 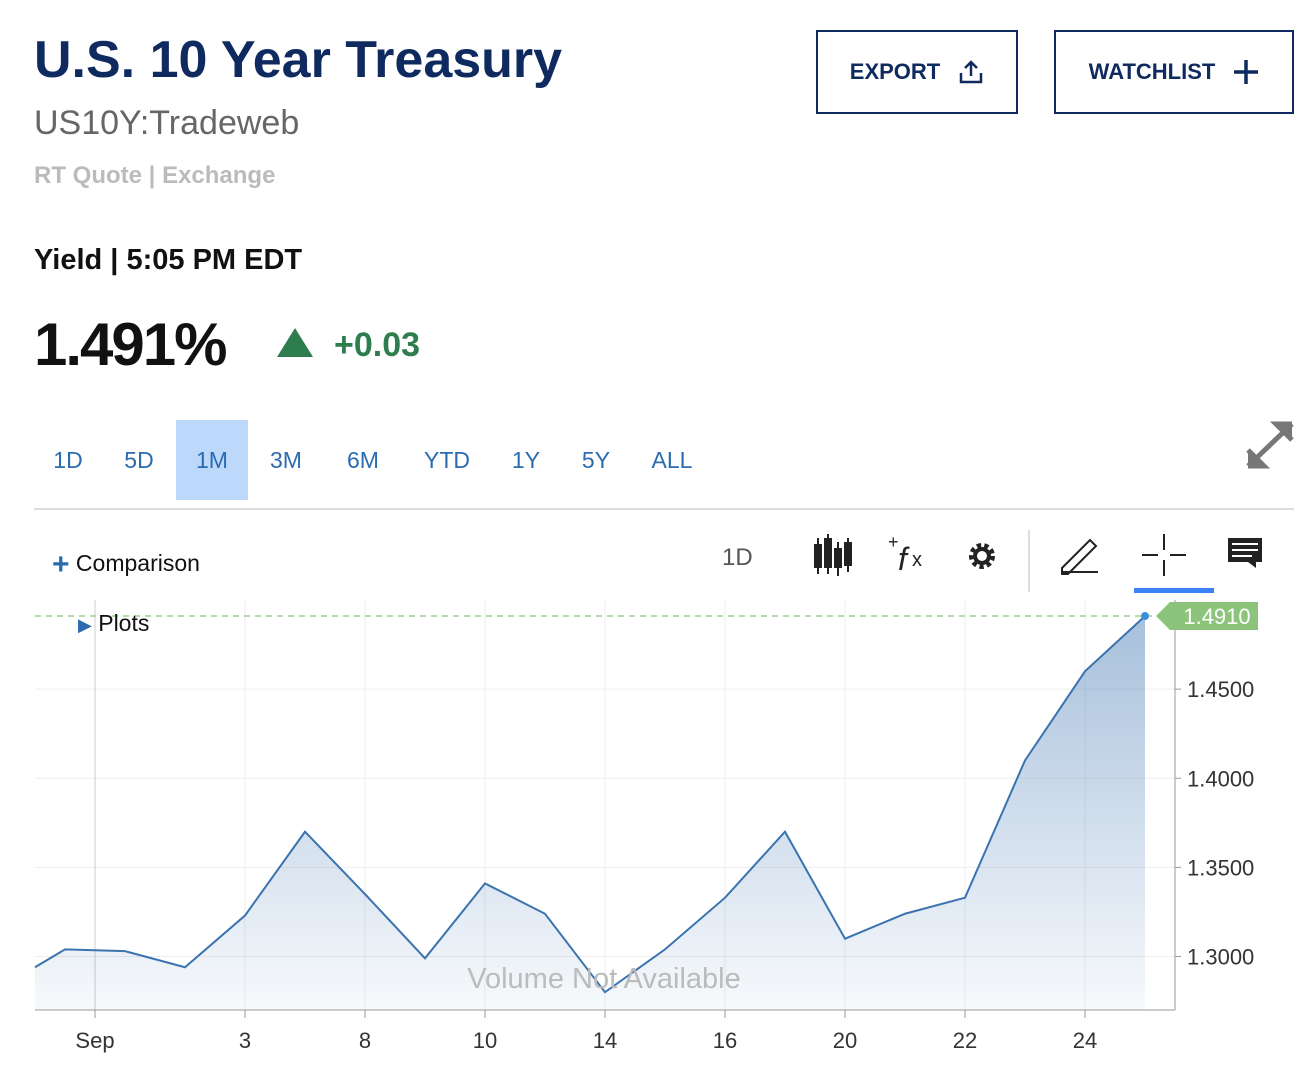 I want to click on range-button: 5D, so click(x=139, y=459).